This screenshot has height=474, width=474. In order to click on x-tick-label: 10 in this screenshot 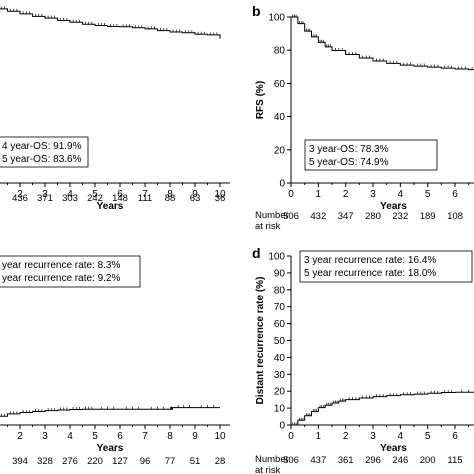, I will do `click(220, 194)`.